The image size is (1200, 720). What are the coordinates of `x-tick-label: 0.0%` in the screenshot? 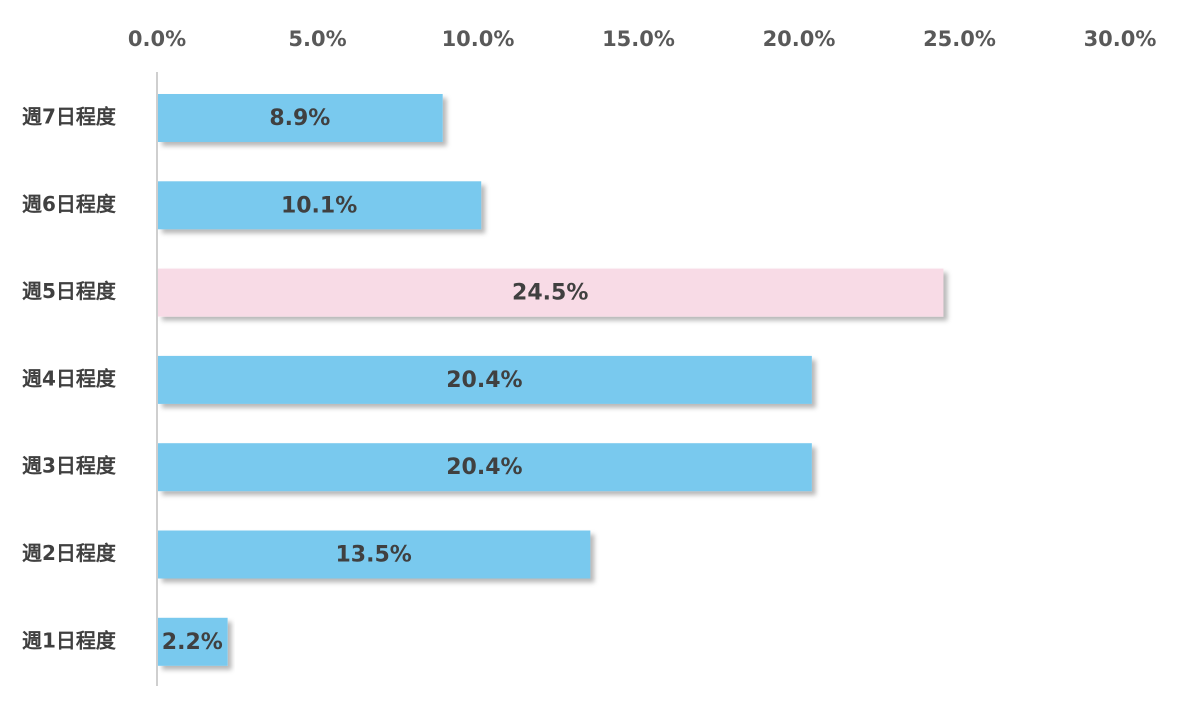 It's located at (157, 39).